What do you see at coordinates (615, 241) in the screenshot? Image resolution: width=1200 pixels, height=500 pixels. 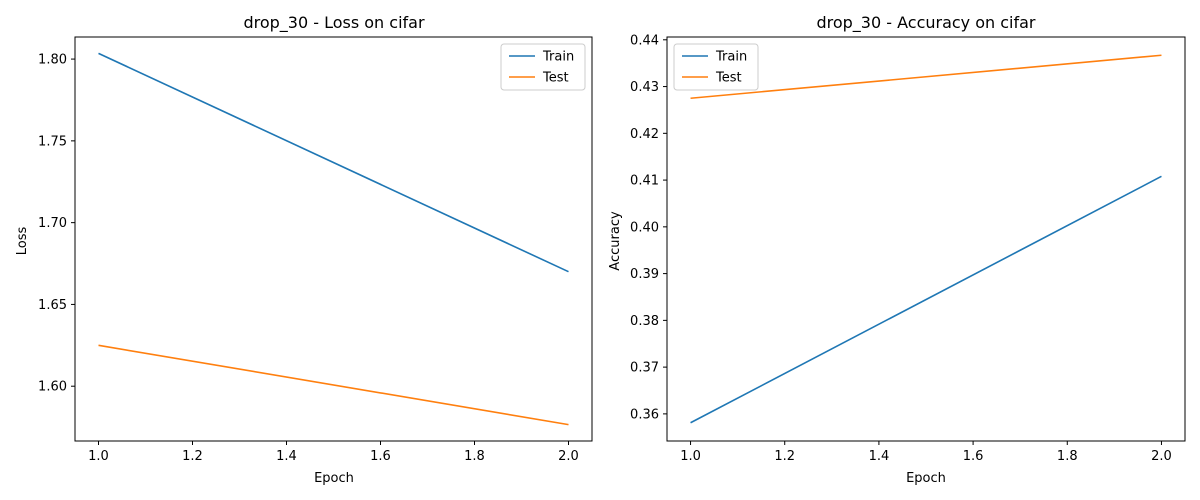 I see `accuracy-y-axis-label: Accuracy` at bounding box center [615, 241].